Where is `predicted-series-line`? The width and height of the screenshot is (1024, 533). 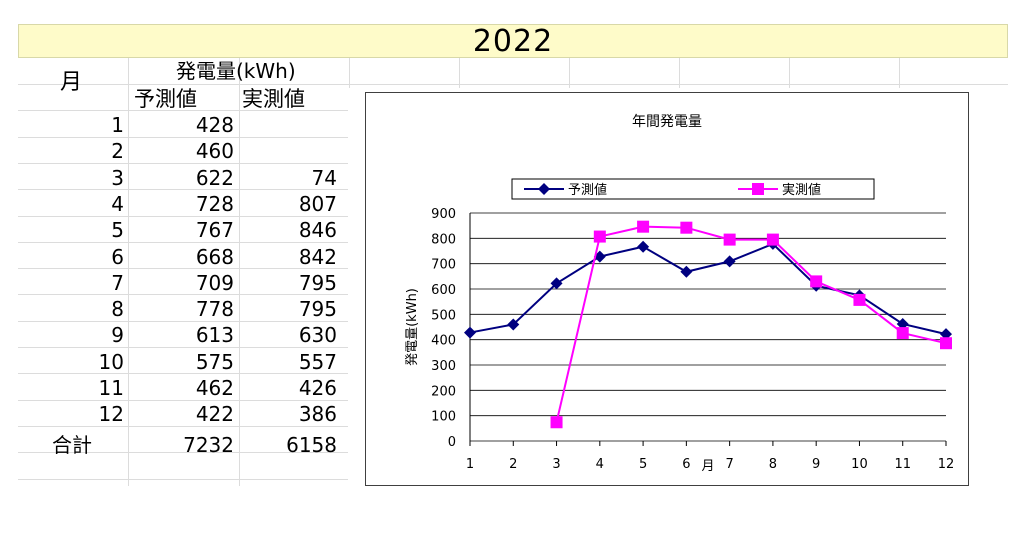
predicted-series-line is located at coordinates (708, 289).